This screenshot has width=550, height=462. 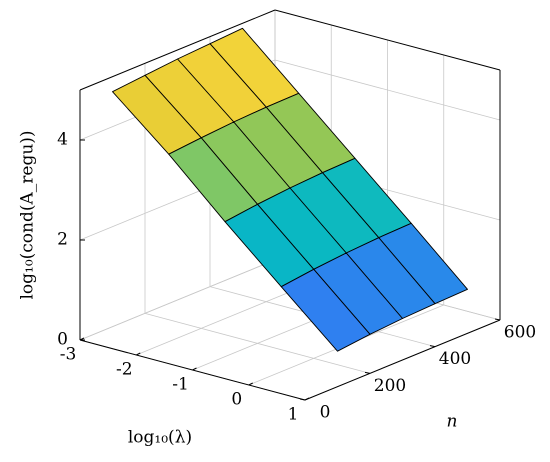 I want to click on y-tick-label: 400, so click(x=455, y=359).